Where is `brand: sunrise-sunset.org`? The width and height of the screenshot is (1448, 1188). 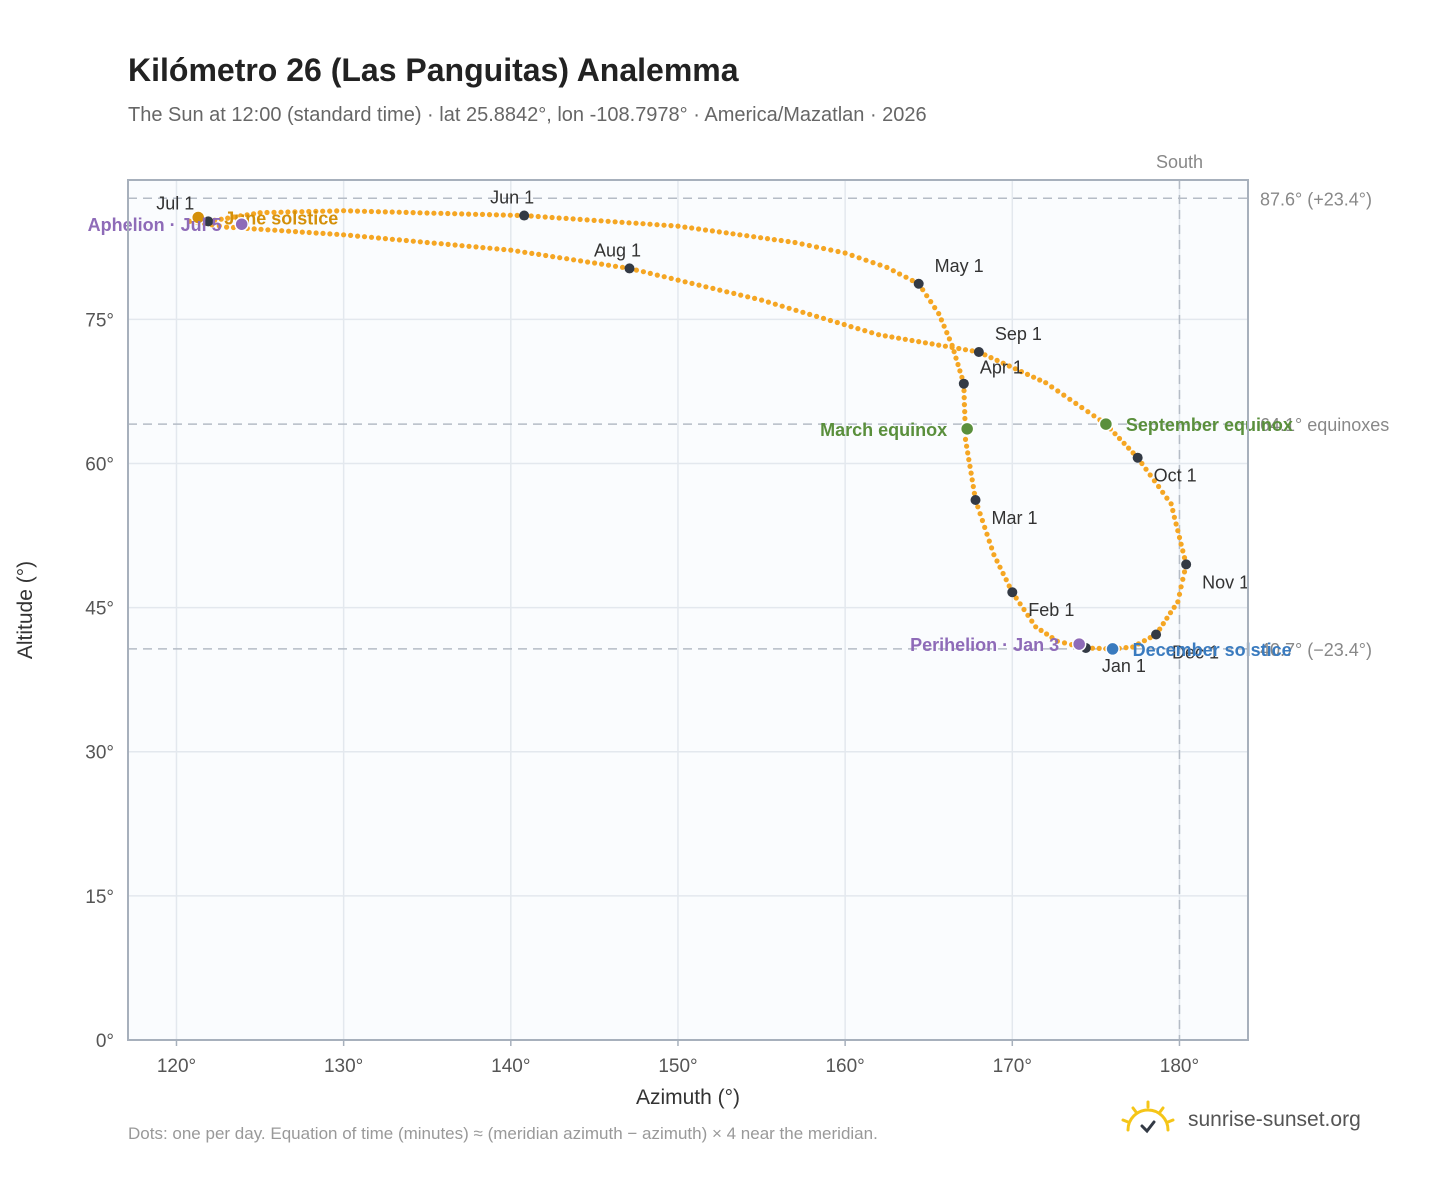
brand: sunrise-sunset.org is located at coordinates (1240, 1120).